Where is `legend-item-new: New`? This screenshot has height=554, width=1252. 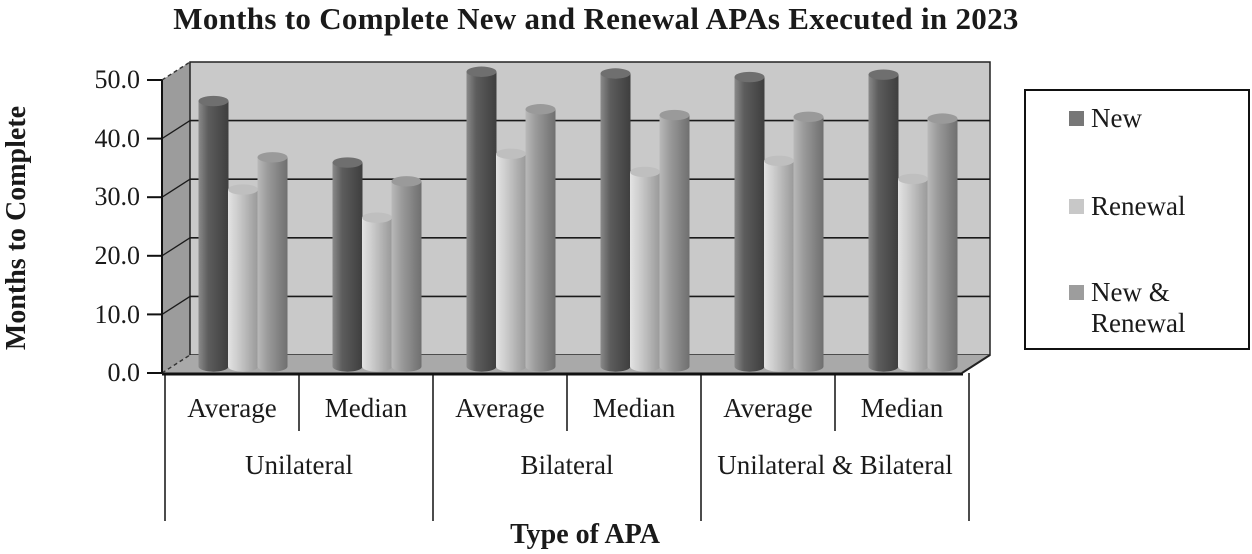 legend-item-new: New is located at coordinates (1141, 118).